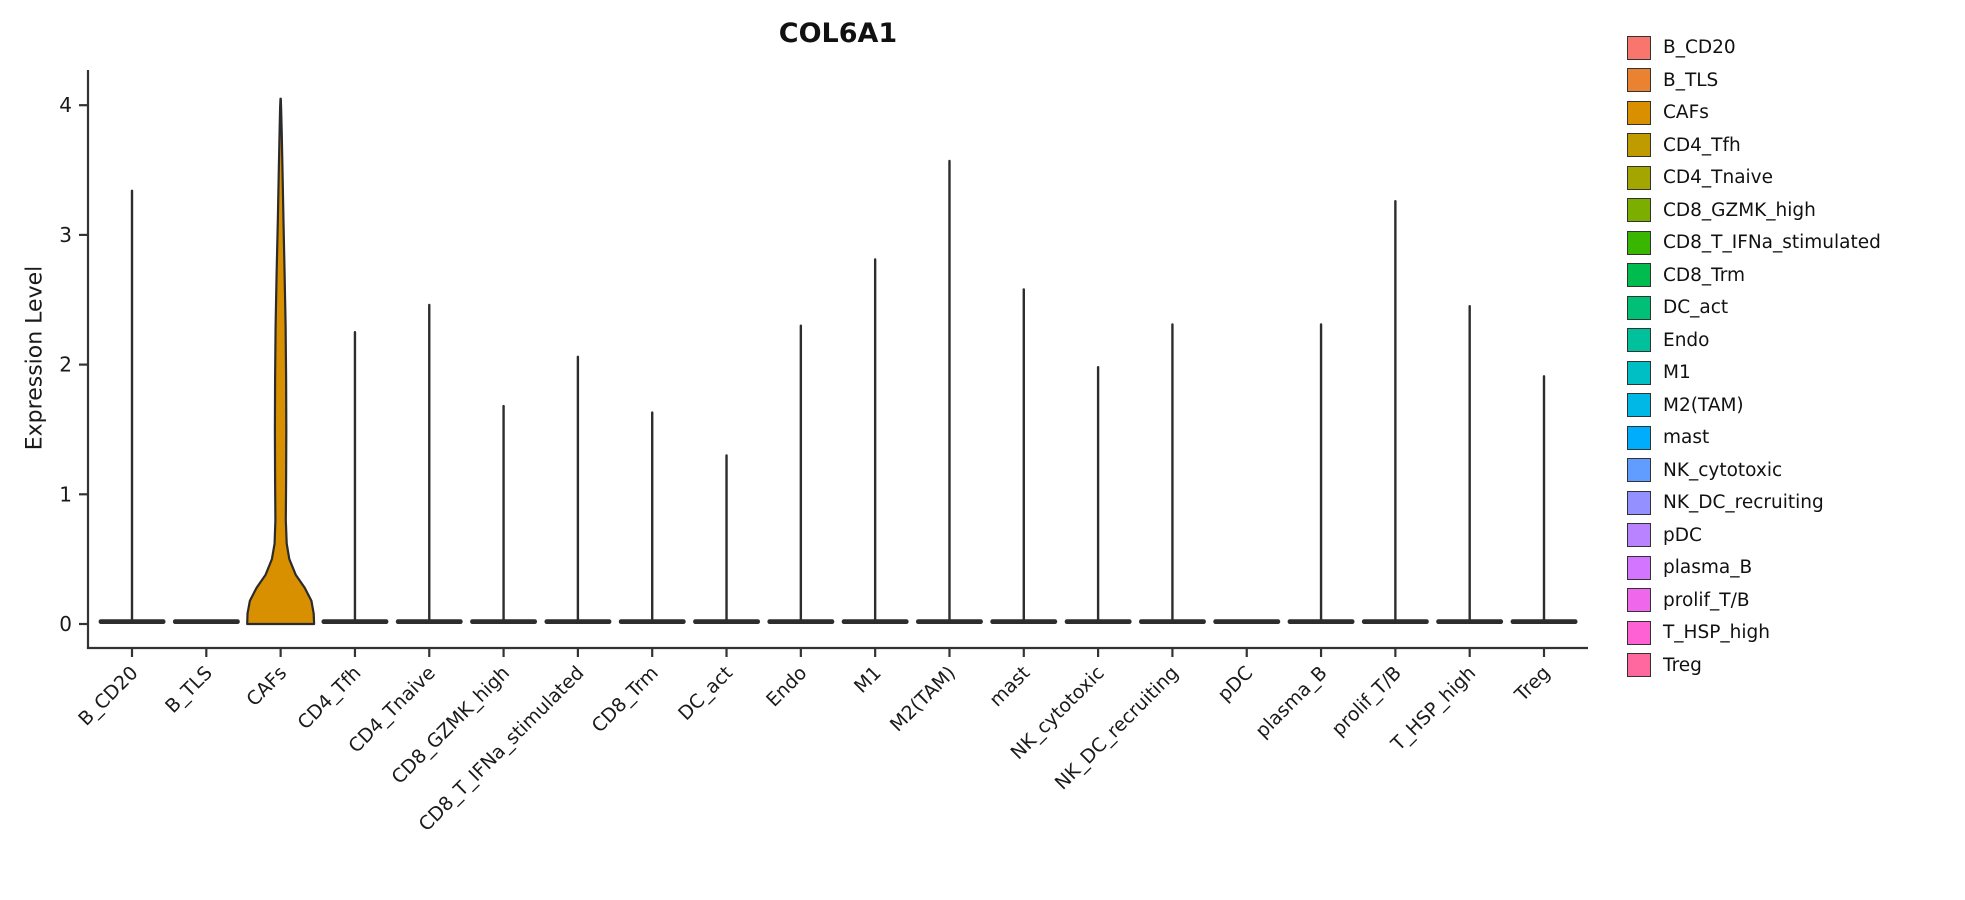 The height and width of the screenshot is (900, 1965). What do you see at coordinates (1718, 177) in the screenshot?
I see `legend-label: CD4_Tnaive` at bounding box center [1718, 177].